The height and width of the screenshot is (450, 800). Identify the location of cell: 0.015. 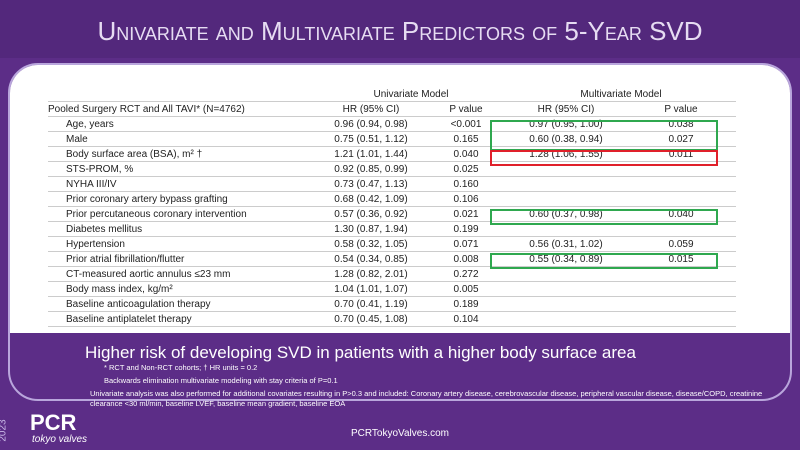
(681, 259).